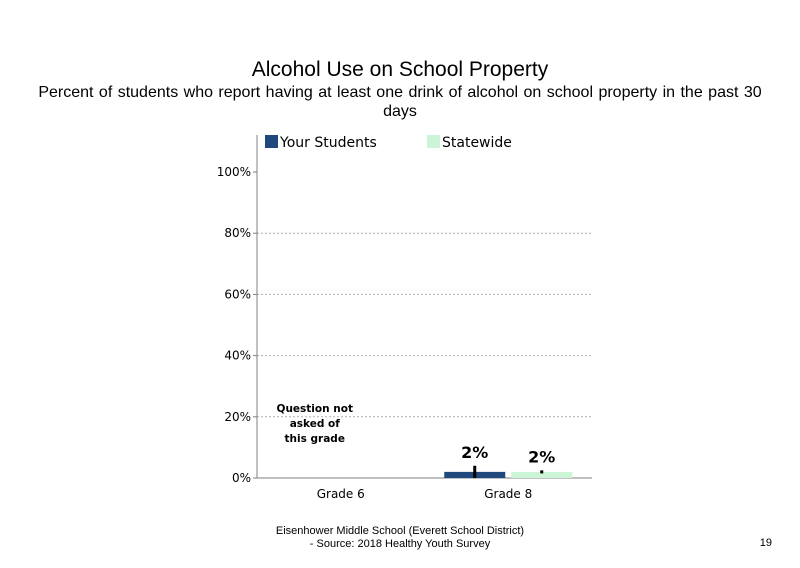 The width and height of the screenshot is (800, 568). Describe the element at coordinates (416, 434) in the screenshot. I see `labels: 2% 2% Question not asked of this grade` at that location.